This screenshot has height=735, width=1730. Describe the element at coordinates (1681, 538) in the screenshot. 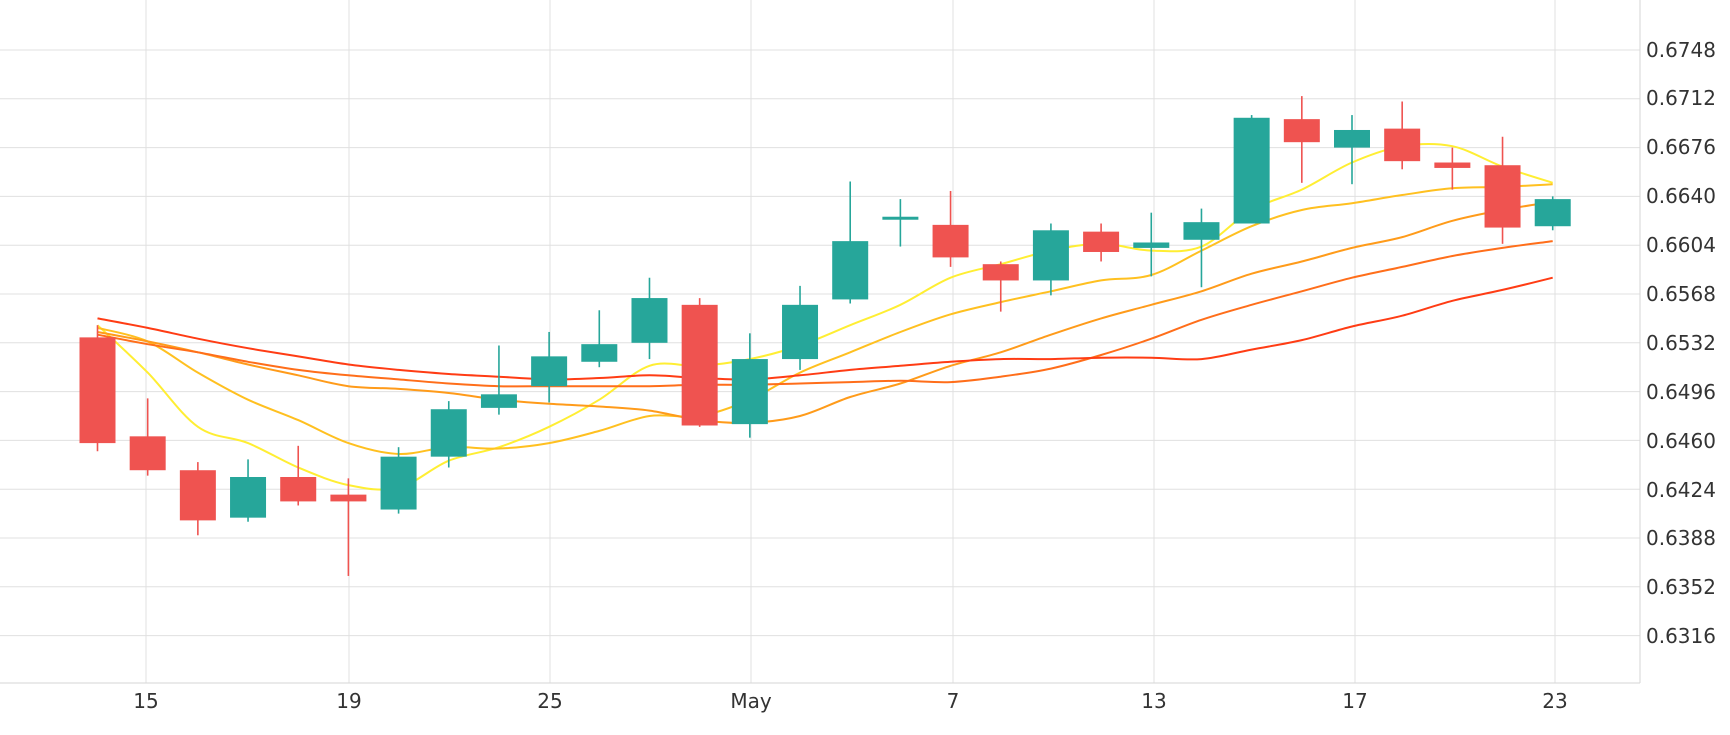

I see `y-tick-label: 0.6388` at that location.